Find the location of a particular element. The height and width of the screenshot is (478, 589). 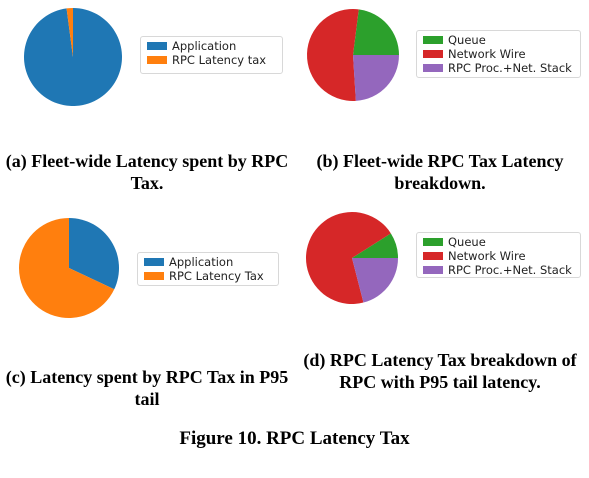

pie-d-slice-rpc-proc-net-stack is located at coordinates (375, 280).